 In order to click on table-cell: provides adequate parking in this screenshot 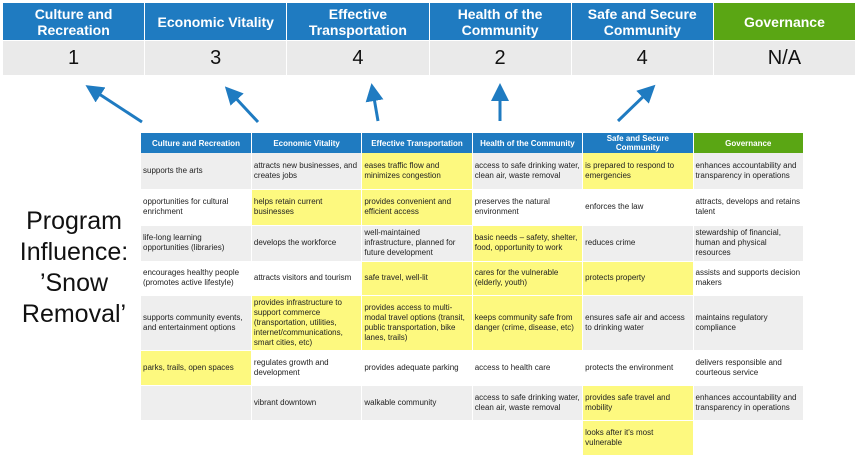, I will do `click(417, 368)`.